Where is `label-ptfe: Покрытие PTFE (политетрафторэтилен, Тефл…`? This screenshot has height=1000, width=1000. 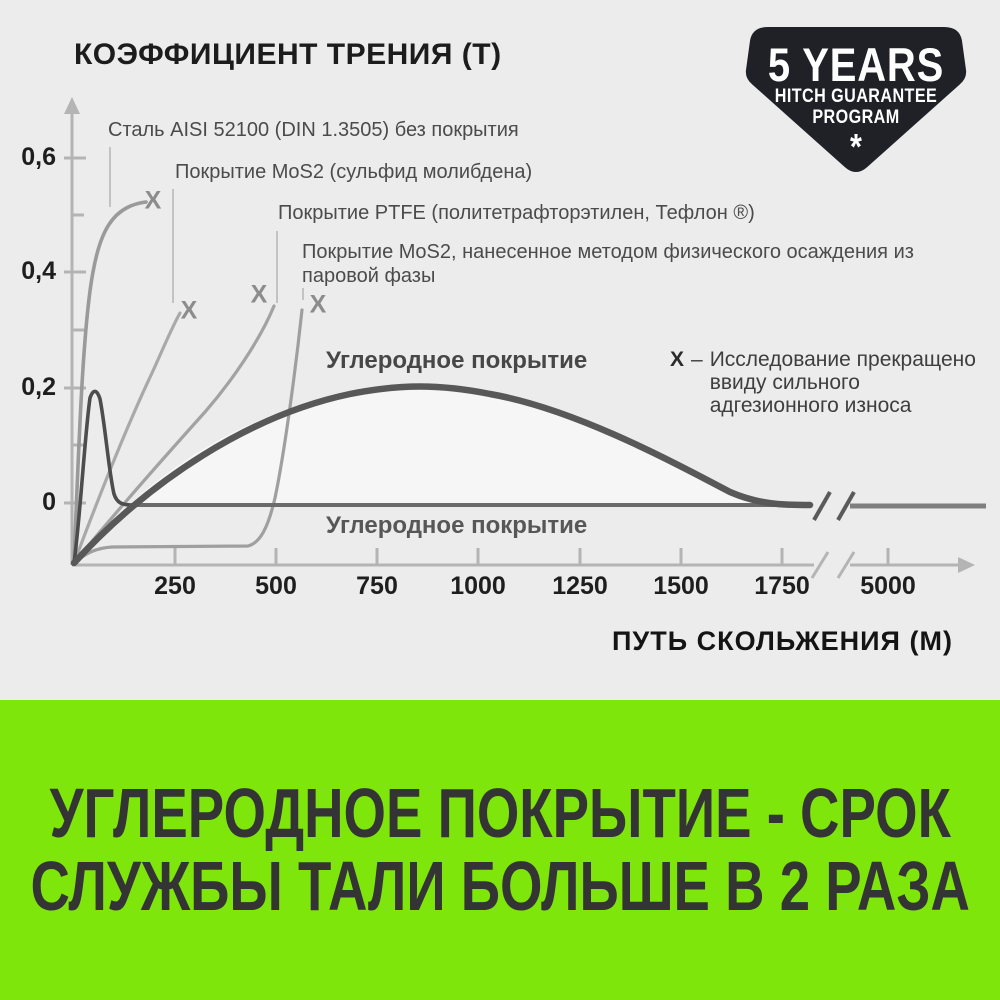 label-ptfe: Покрытие PTFE (политетрафторэтилен, Тефл… is located at coordinates (516, 213).